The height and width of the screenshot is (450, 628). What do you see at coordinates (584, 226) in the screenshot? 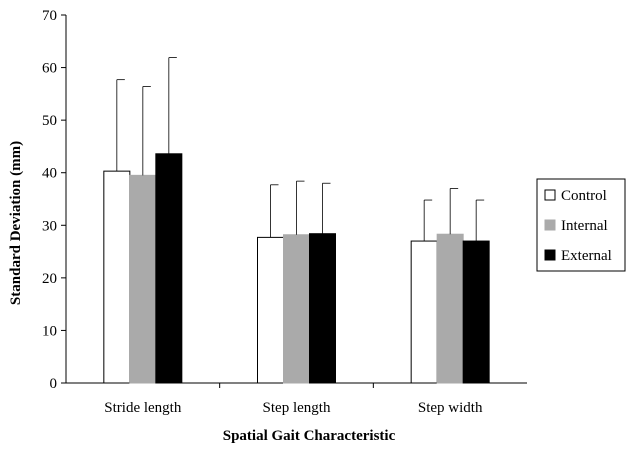
I see `legend-label-internal: Internal` at bounding box center [584, 226].